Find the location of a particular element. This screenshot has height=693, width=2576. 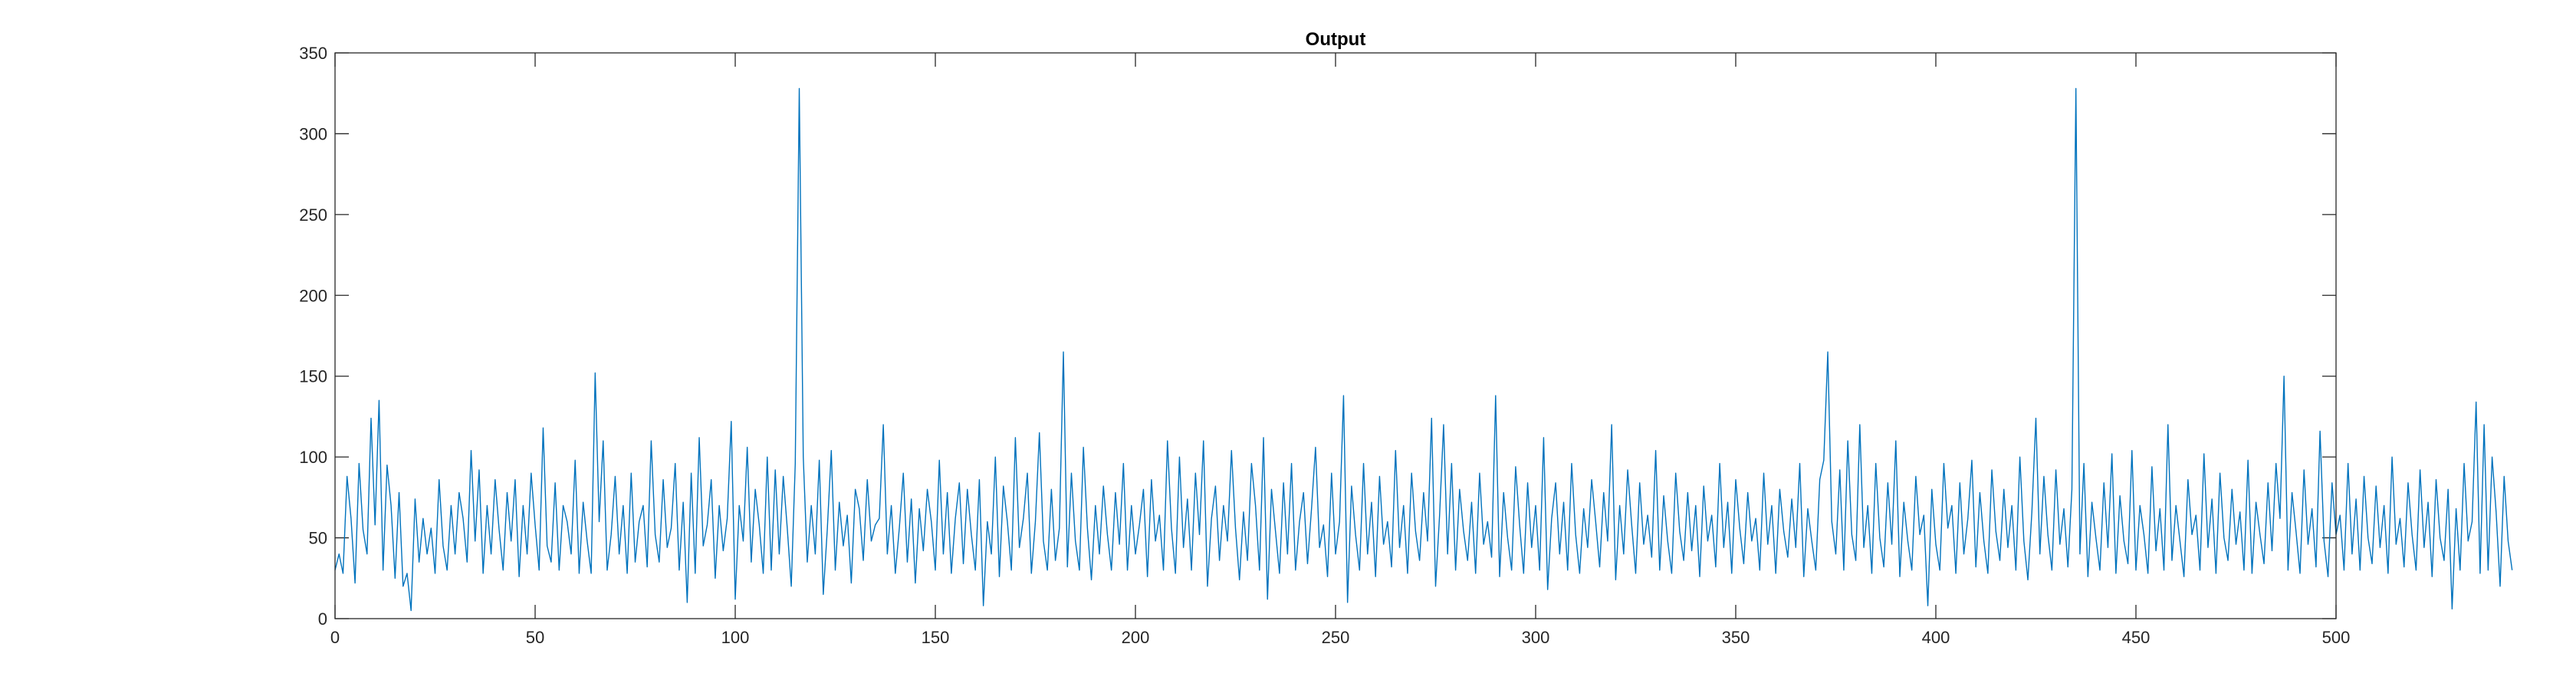

x-tick-label: 450 is located at coordinates (2136, 637).